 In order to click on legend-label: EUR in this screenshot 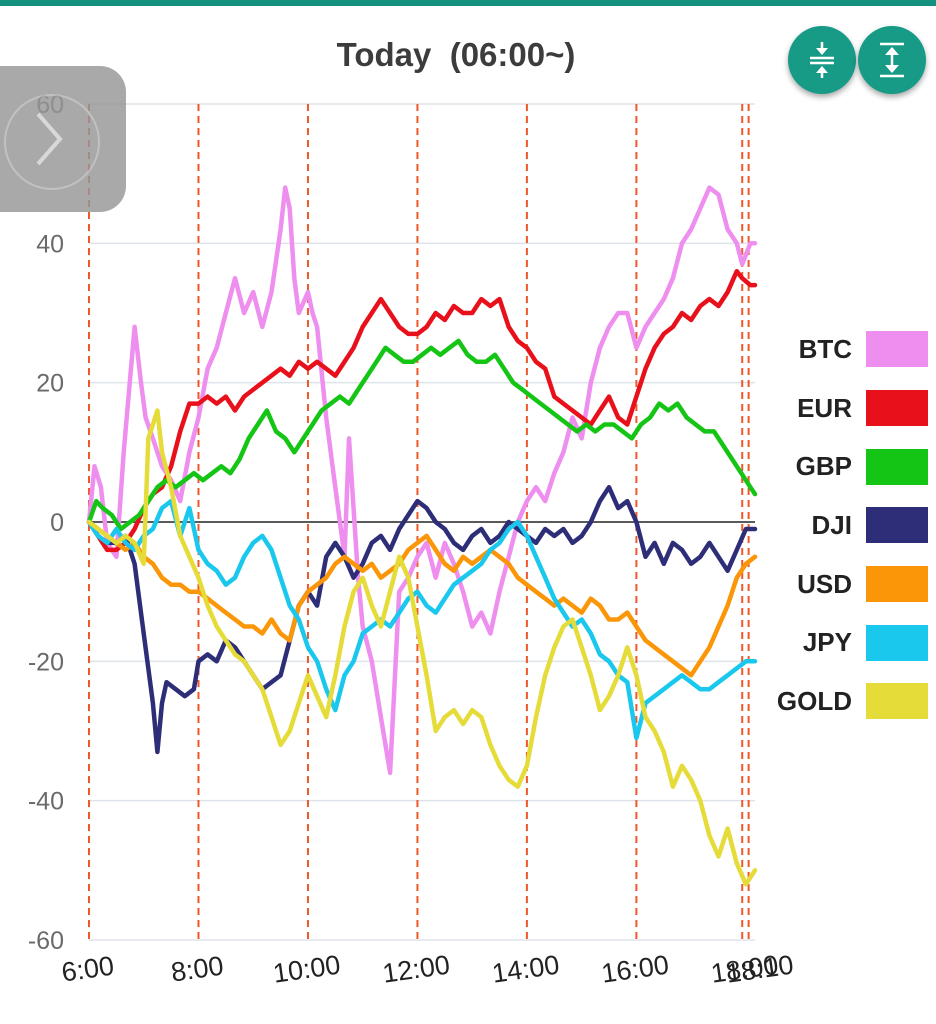, I will do `click(824, 407)`.